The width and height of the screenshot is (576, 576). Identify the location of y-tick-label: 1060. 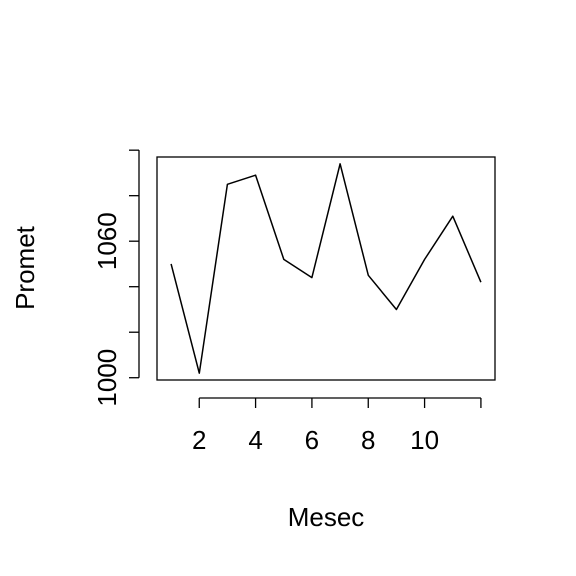
(107, 241).